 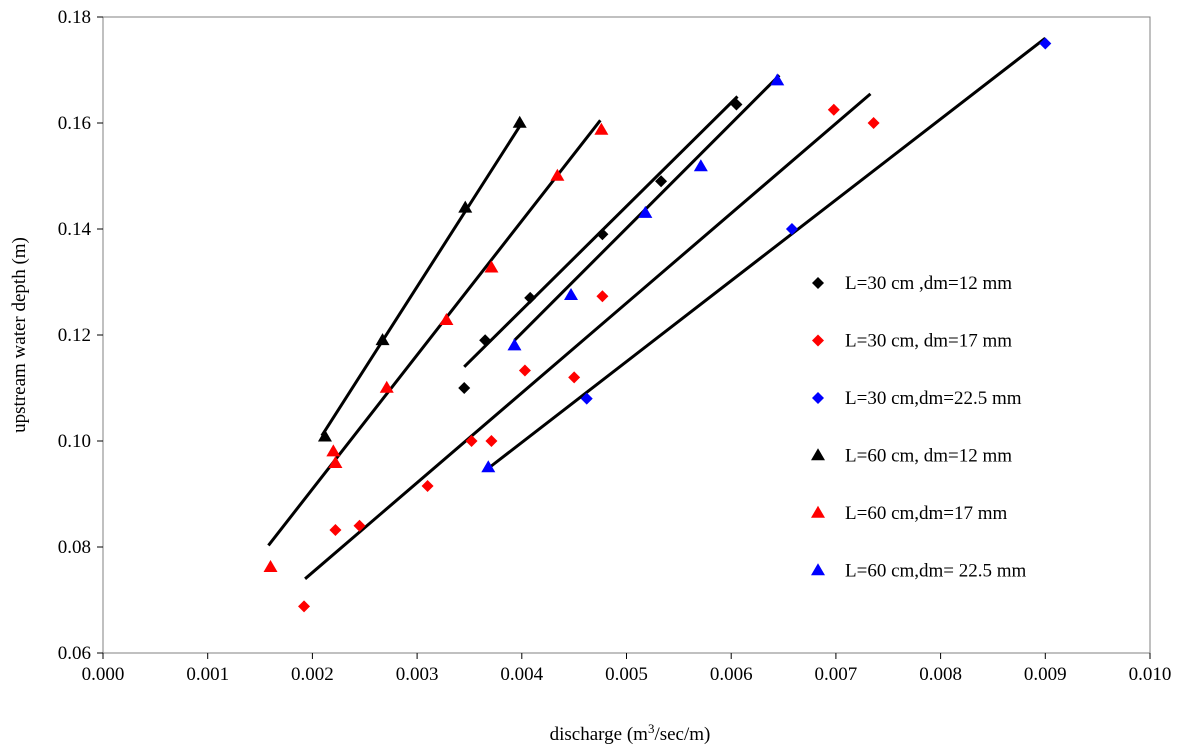 I want to click on x-axis-title: discharge (m3/sec/m), so click(x=630, y=733).